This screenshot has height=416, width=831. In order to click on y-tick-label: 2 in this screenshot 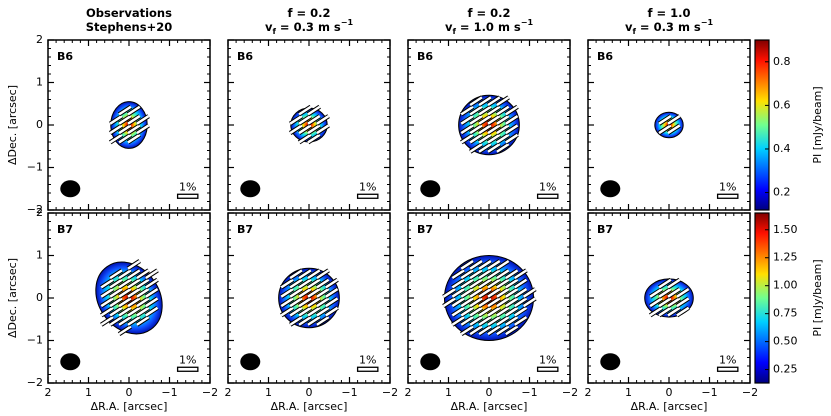, I will do `click(39, 212)`.